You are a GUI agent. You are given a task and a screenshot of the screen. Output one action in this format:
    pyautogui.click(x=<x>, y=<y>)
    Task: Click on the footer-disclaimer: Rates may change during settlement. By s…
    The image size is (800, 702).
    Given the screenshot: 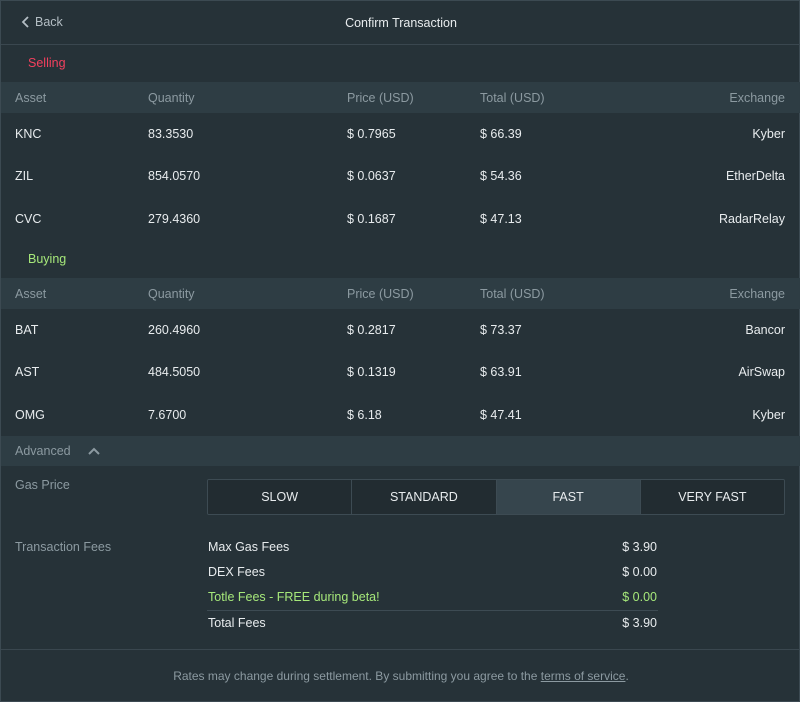 What is the action you would take?
    pyautogui.click(x=400, y=676)
    